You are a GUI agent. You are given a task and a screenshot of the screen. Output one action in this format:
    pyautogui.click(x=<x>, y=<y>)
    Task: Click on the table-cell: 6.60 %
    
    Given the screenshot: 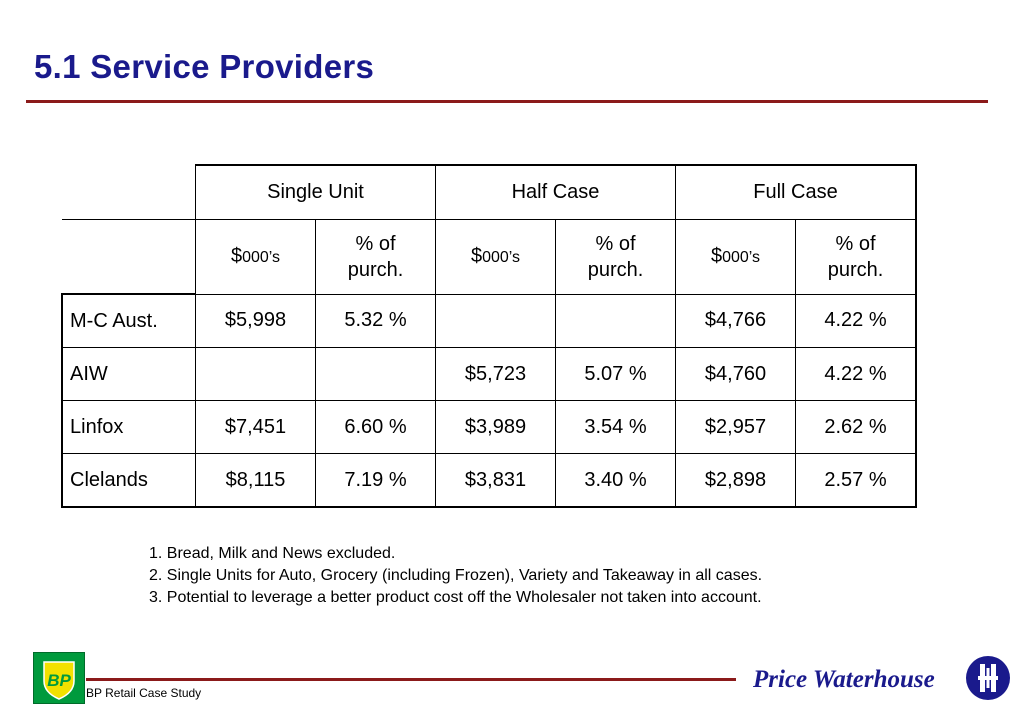 What is the action you would take?
    pyautogui.click(x=375, y=427)
    